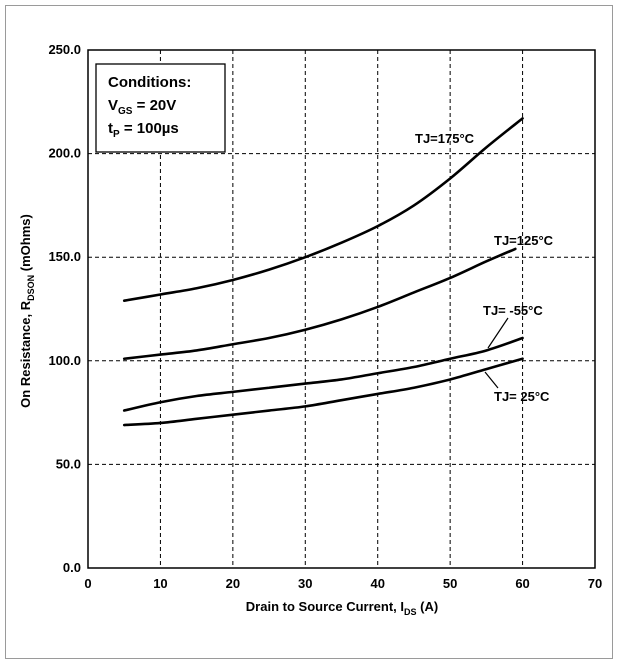  I want to click on y-tick-label: 250.0, so click(64, 49).